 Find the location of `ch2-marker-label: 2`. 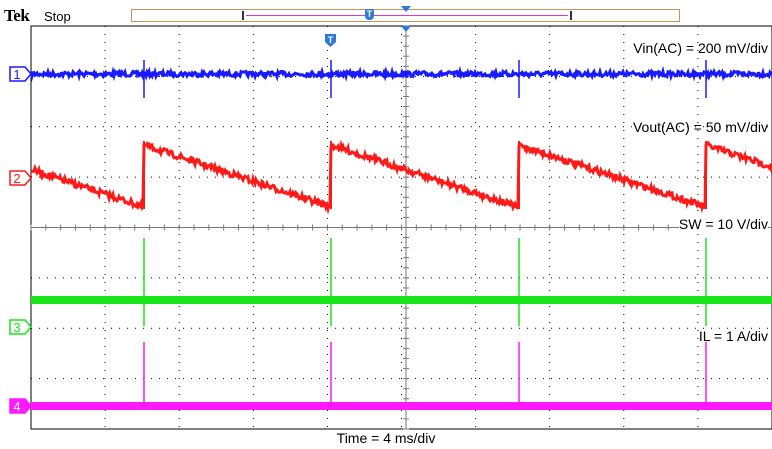

ch2-marker-label: 2 is located at coordinates (16, 178).